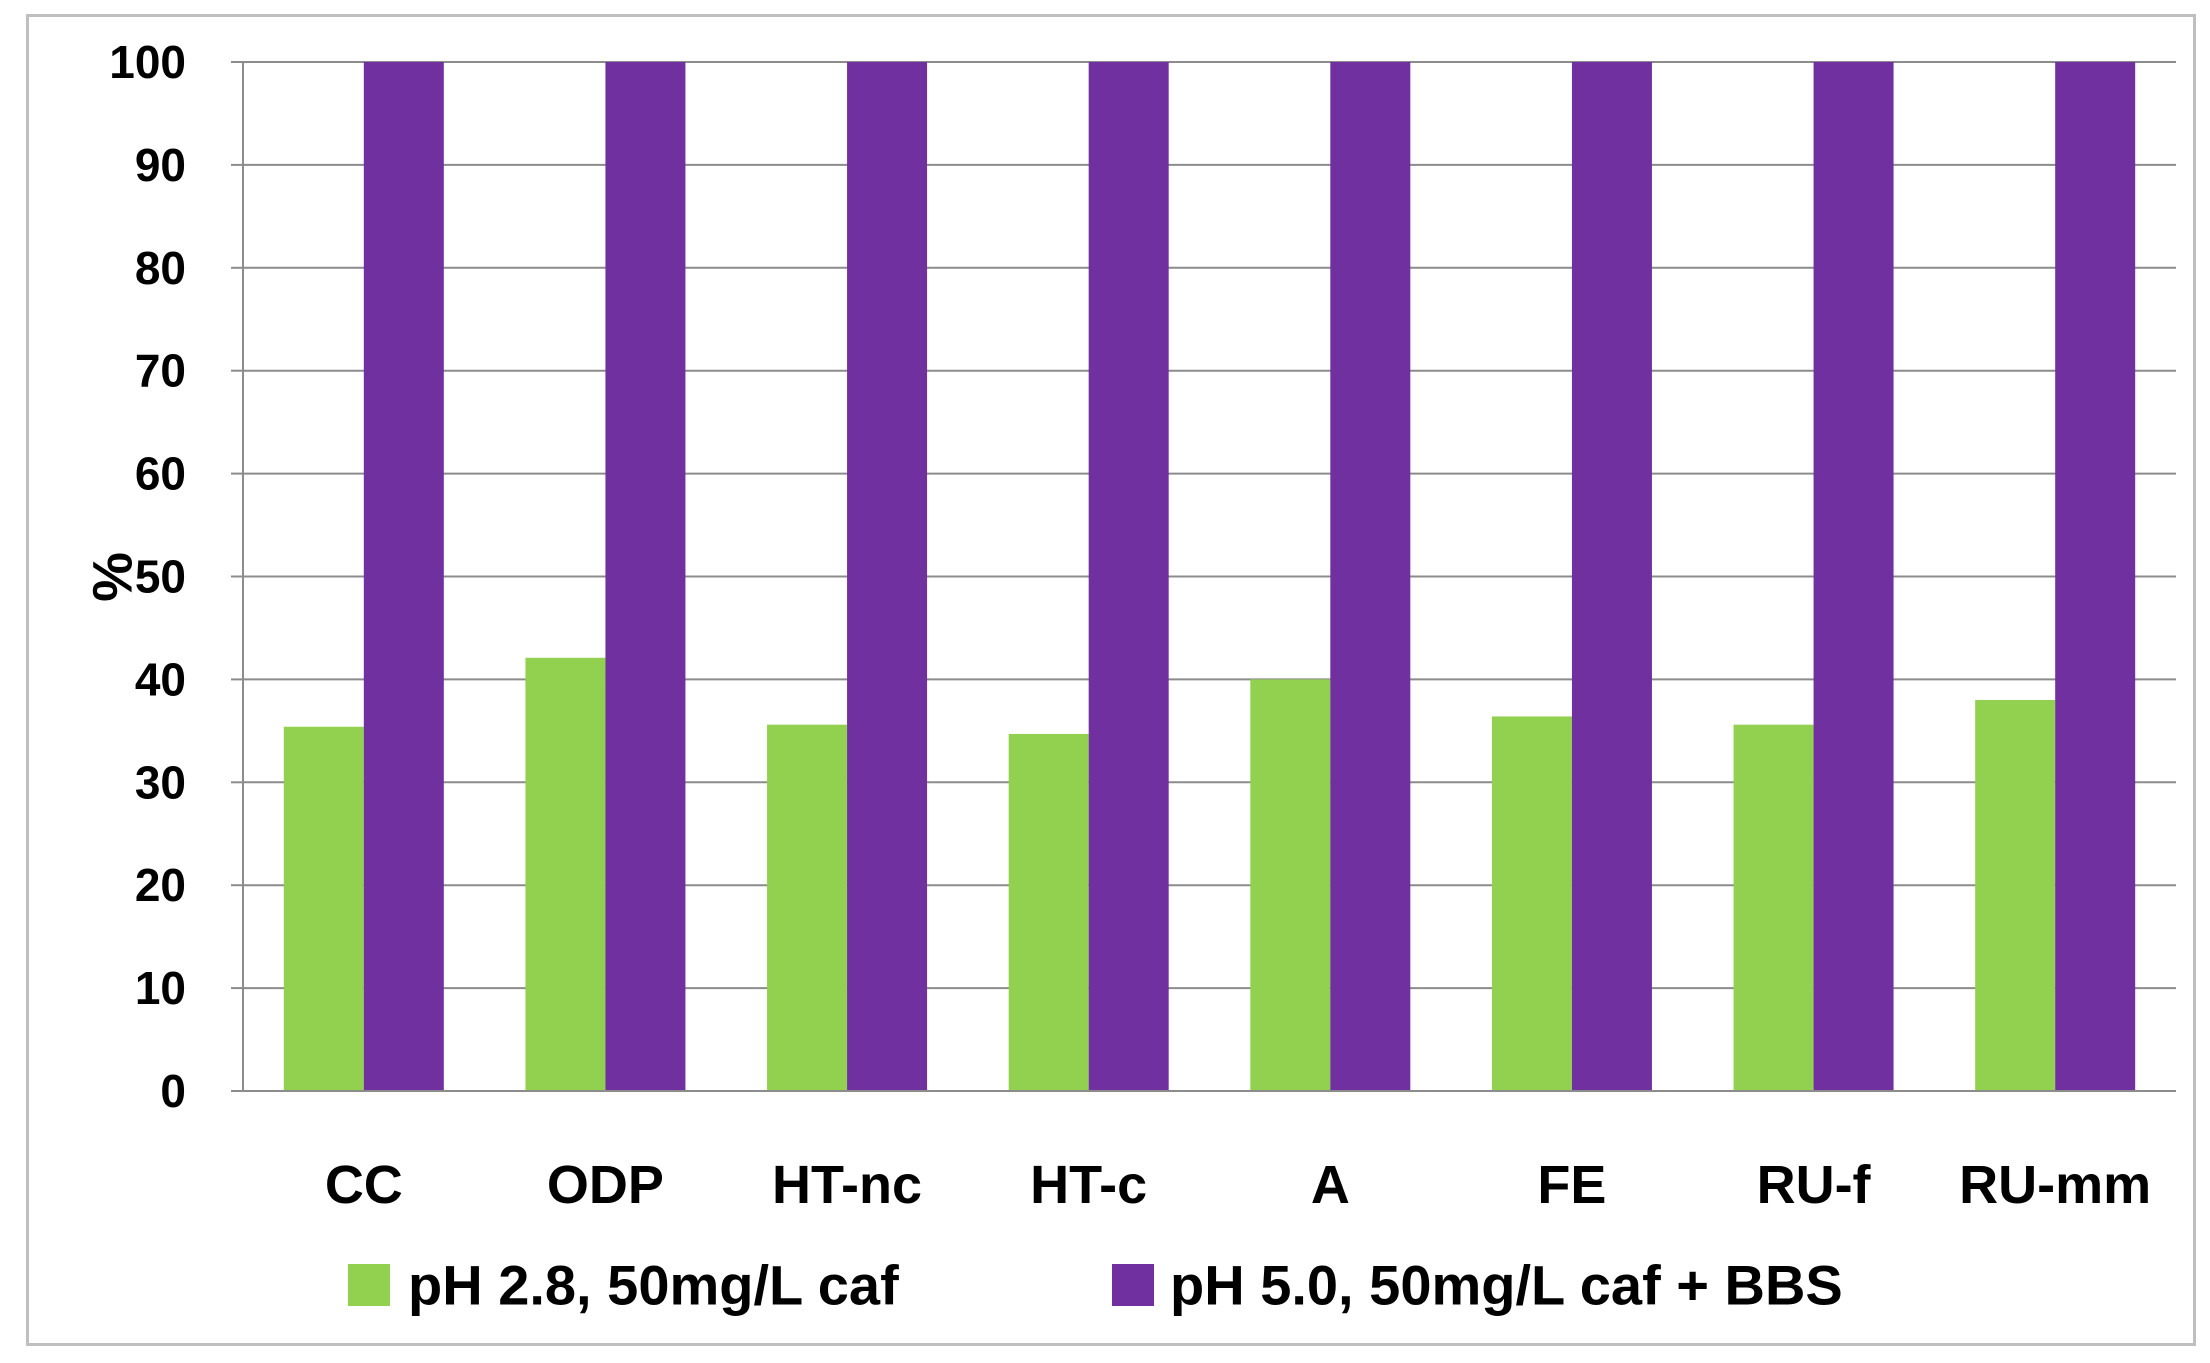 The width and height of the screenshot is (2210, 1363). I want to click on bar-ph28-fe, so click(1531, 903).